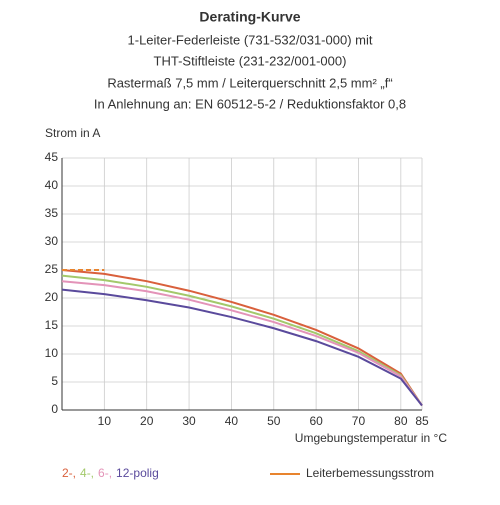 This screenshot has height=505, width=500. What do you see at coordinates (69, 473) in the screenshot?
I see `legend-label: 2-,` at bounding box center [69, 473].